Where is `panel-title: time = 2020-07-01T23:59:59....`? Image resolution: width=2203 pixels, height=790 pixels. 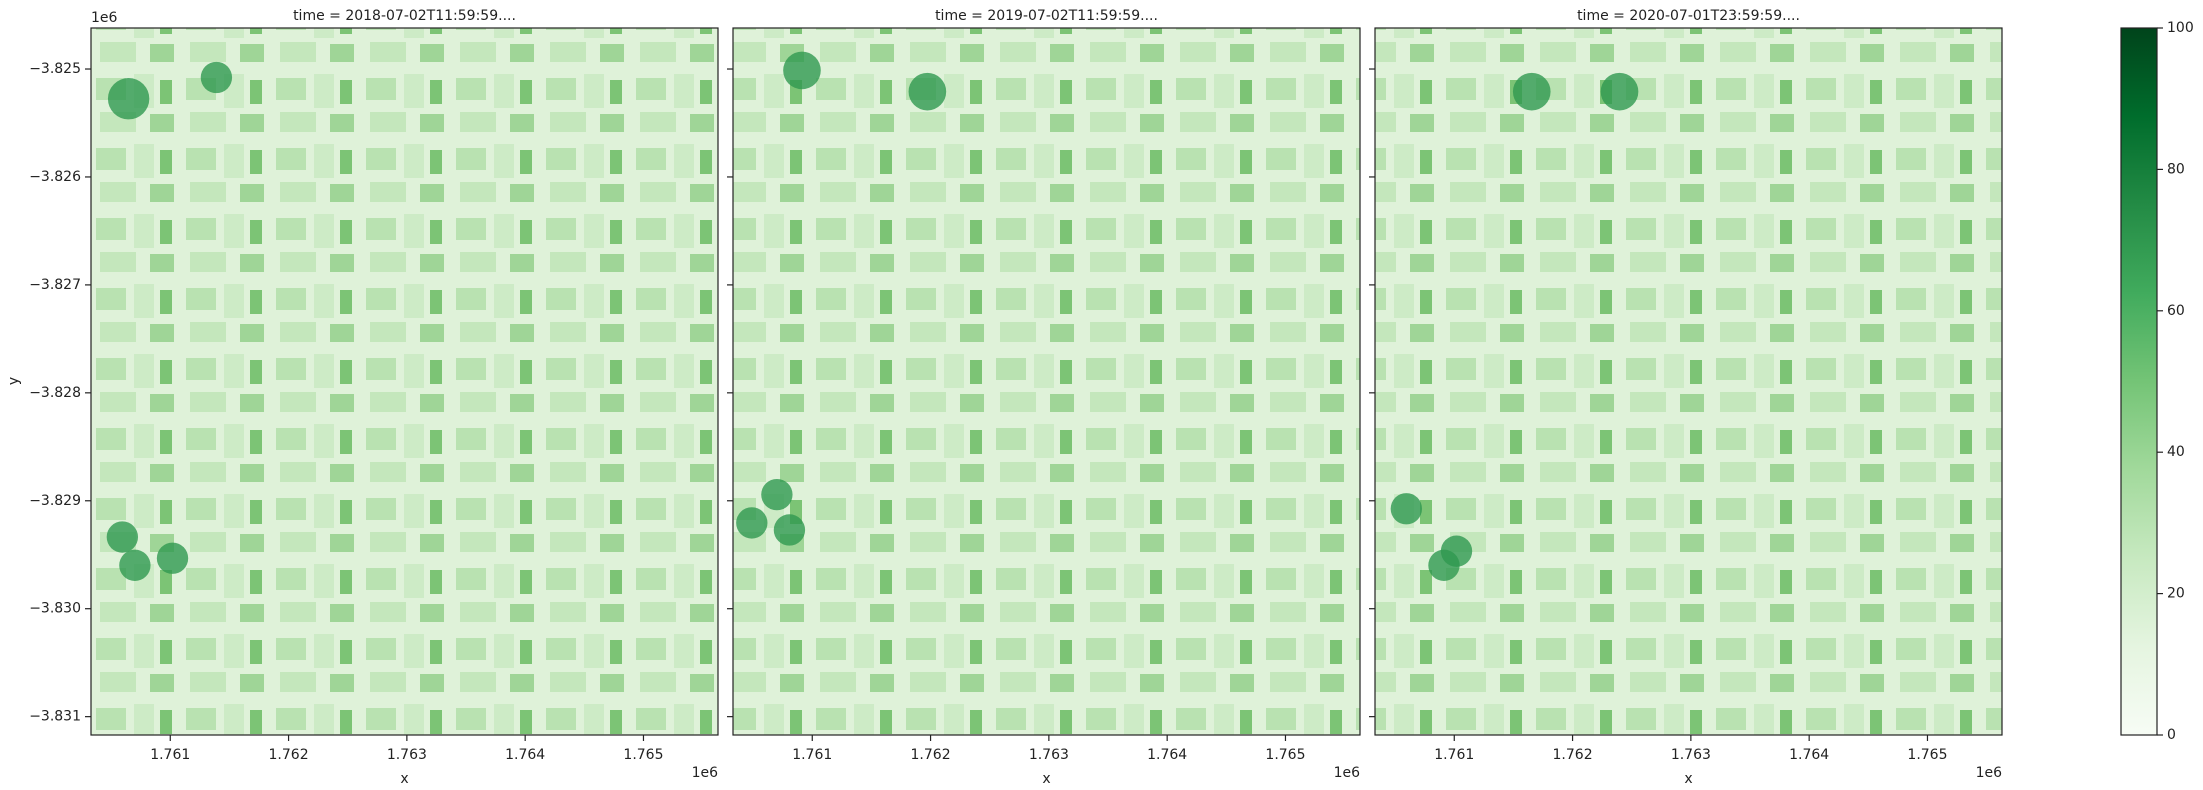
panel-title: time = 2020-07-01T23:59:59.... is located at coordinates (1688, 16).